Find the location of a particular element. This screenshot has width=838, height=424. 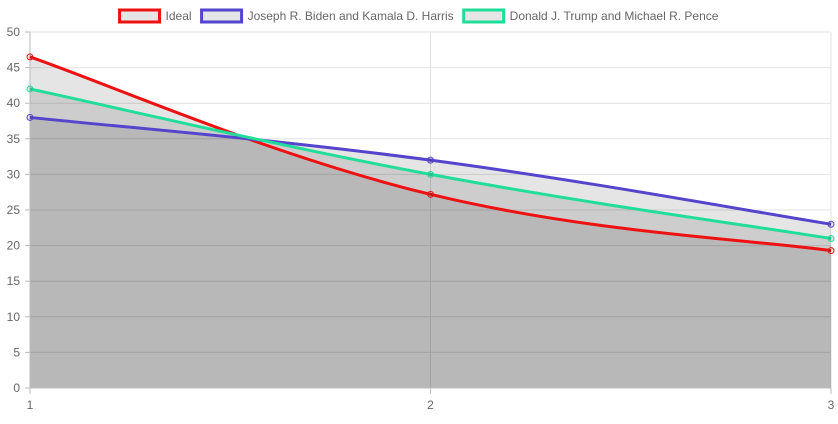

legend-label: Ideal is located at coordinates (179, 16).